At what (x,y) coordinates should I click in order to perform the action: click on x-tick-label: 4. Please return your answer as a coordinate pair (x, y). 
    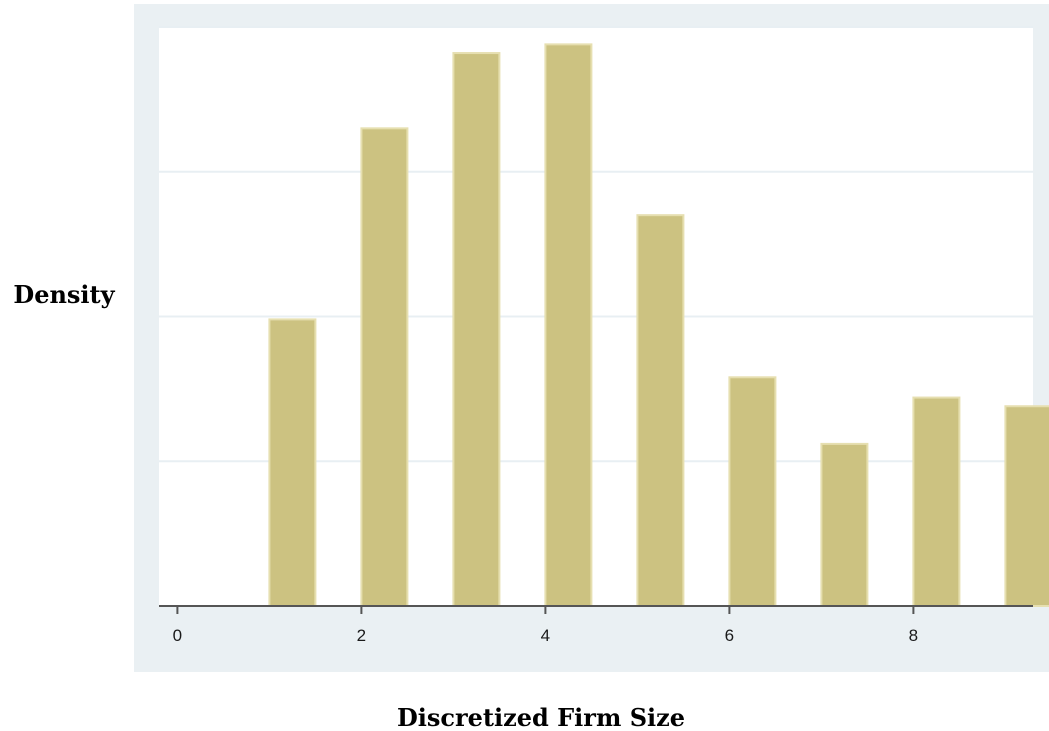
    Looking at the image, I should click on (545, 635).